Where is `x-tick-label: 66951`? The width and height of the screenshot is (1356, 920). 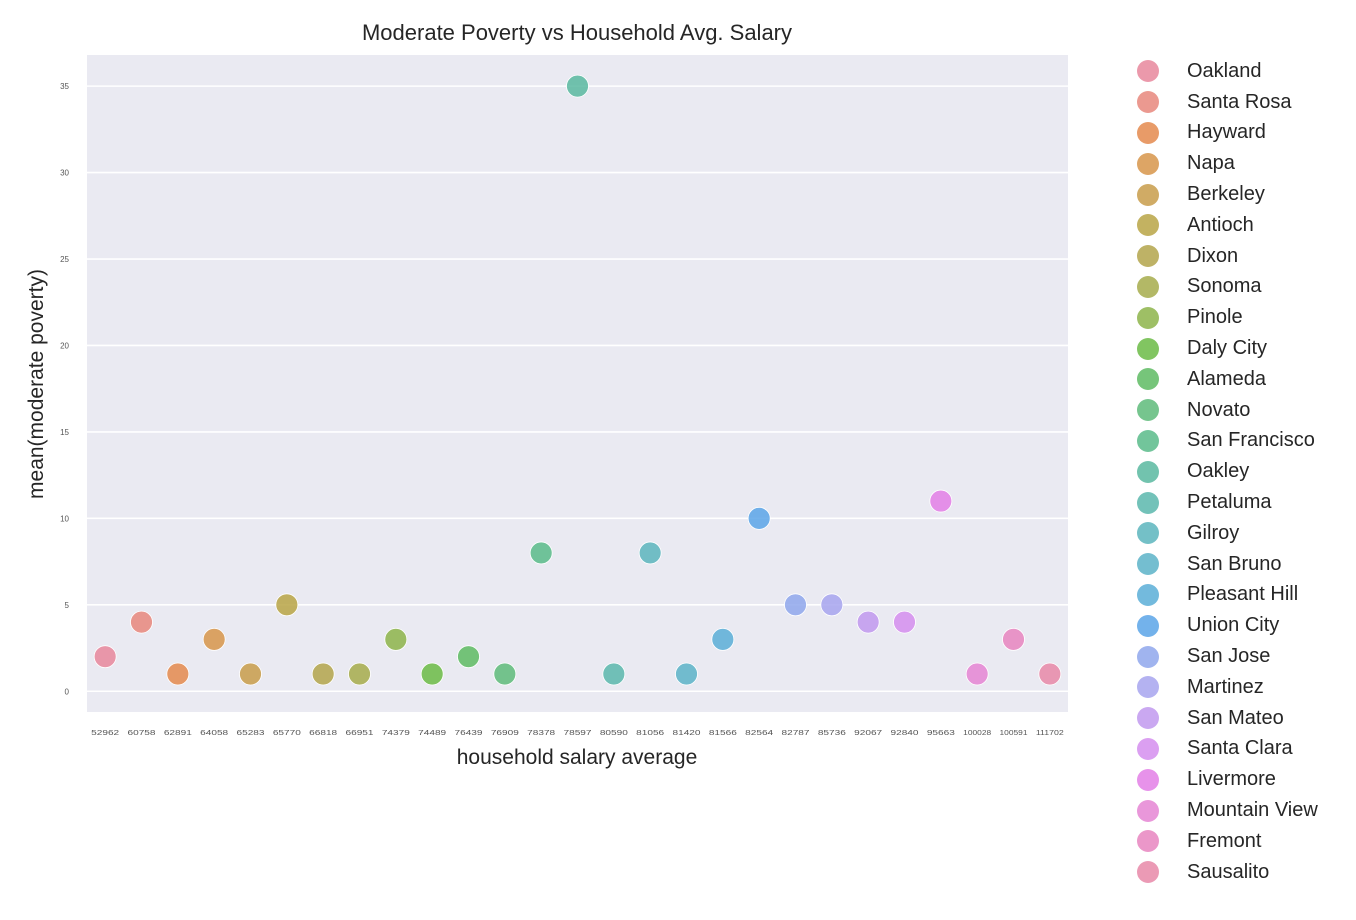
x-tick-label: 66951 is located at coordinates (360, 732).